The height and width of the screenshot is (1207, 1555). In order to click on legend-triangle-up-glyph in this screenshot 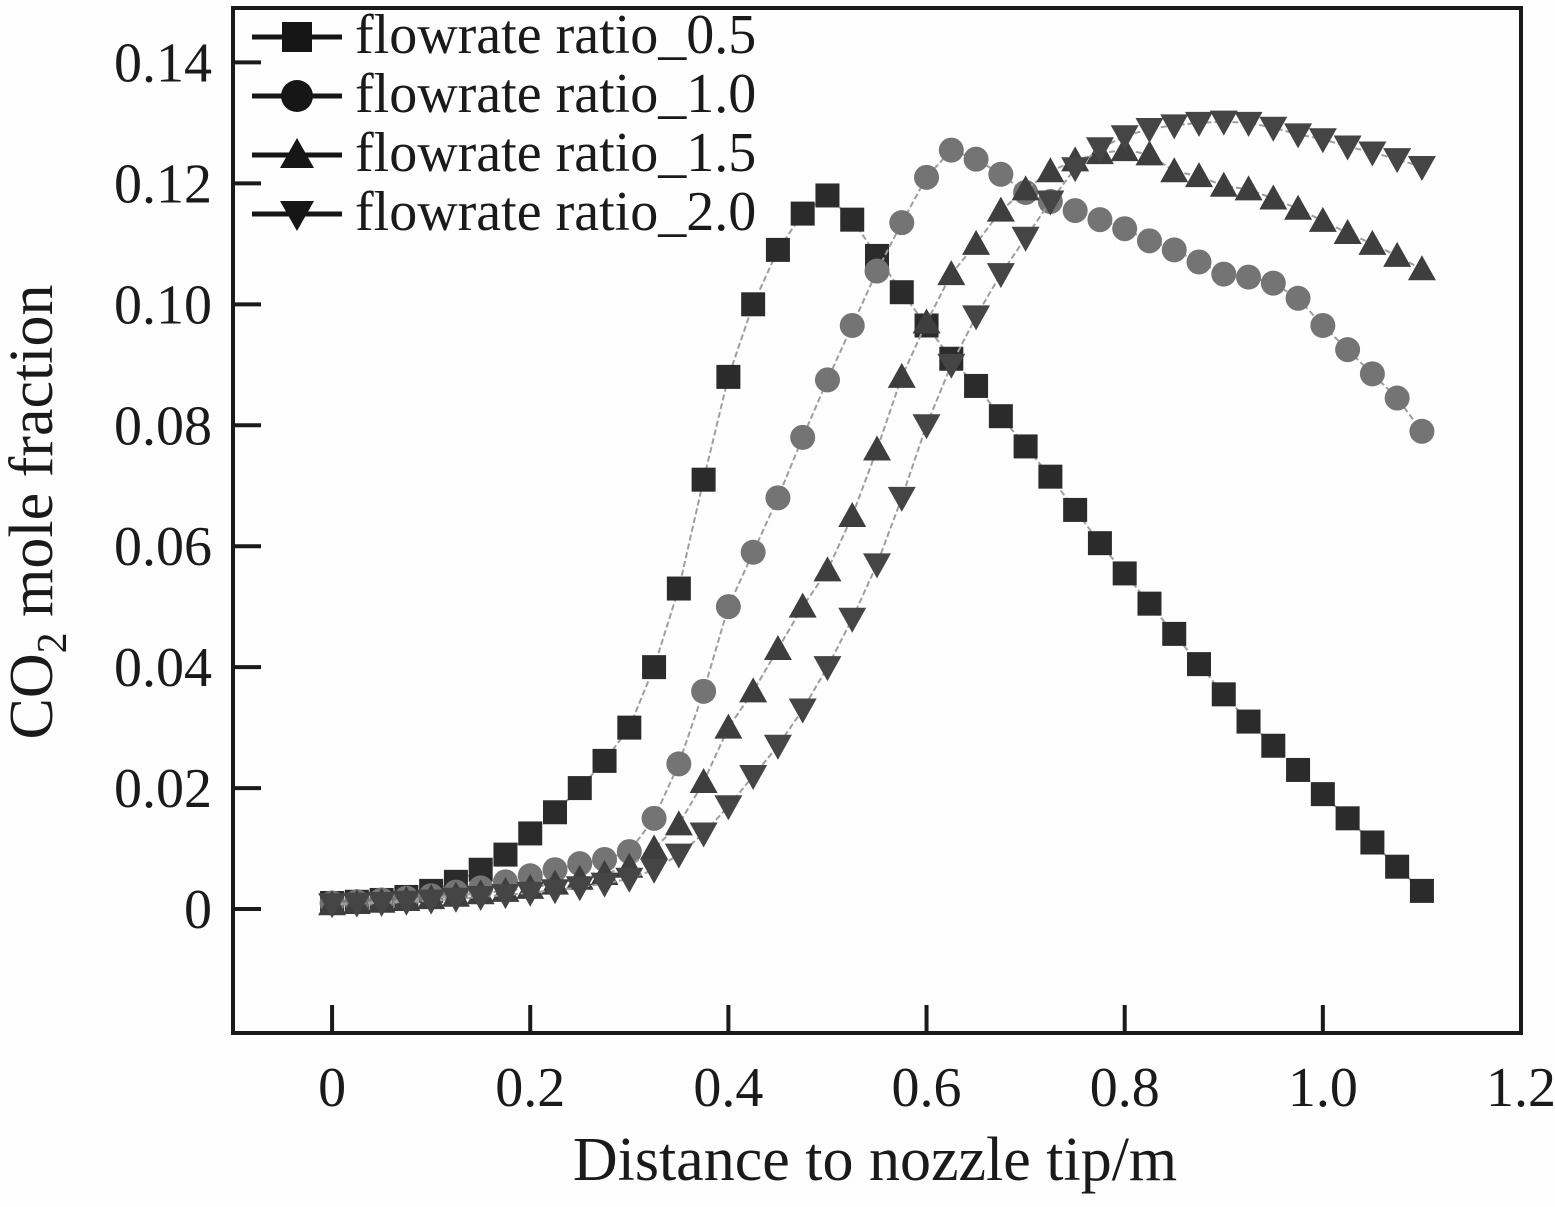, I will do `click(297, 152)`.